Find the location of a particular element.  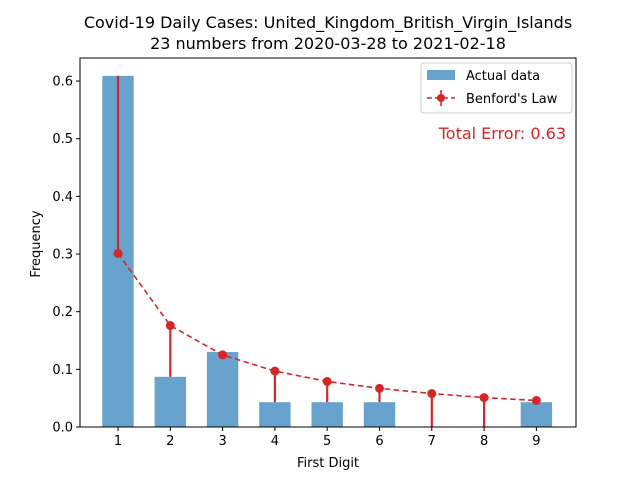

y-tick-label-0.6: 0.6 is located at coordinates (62, 82).